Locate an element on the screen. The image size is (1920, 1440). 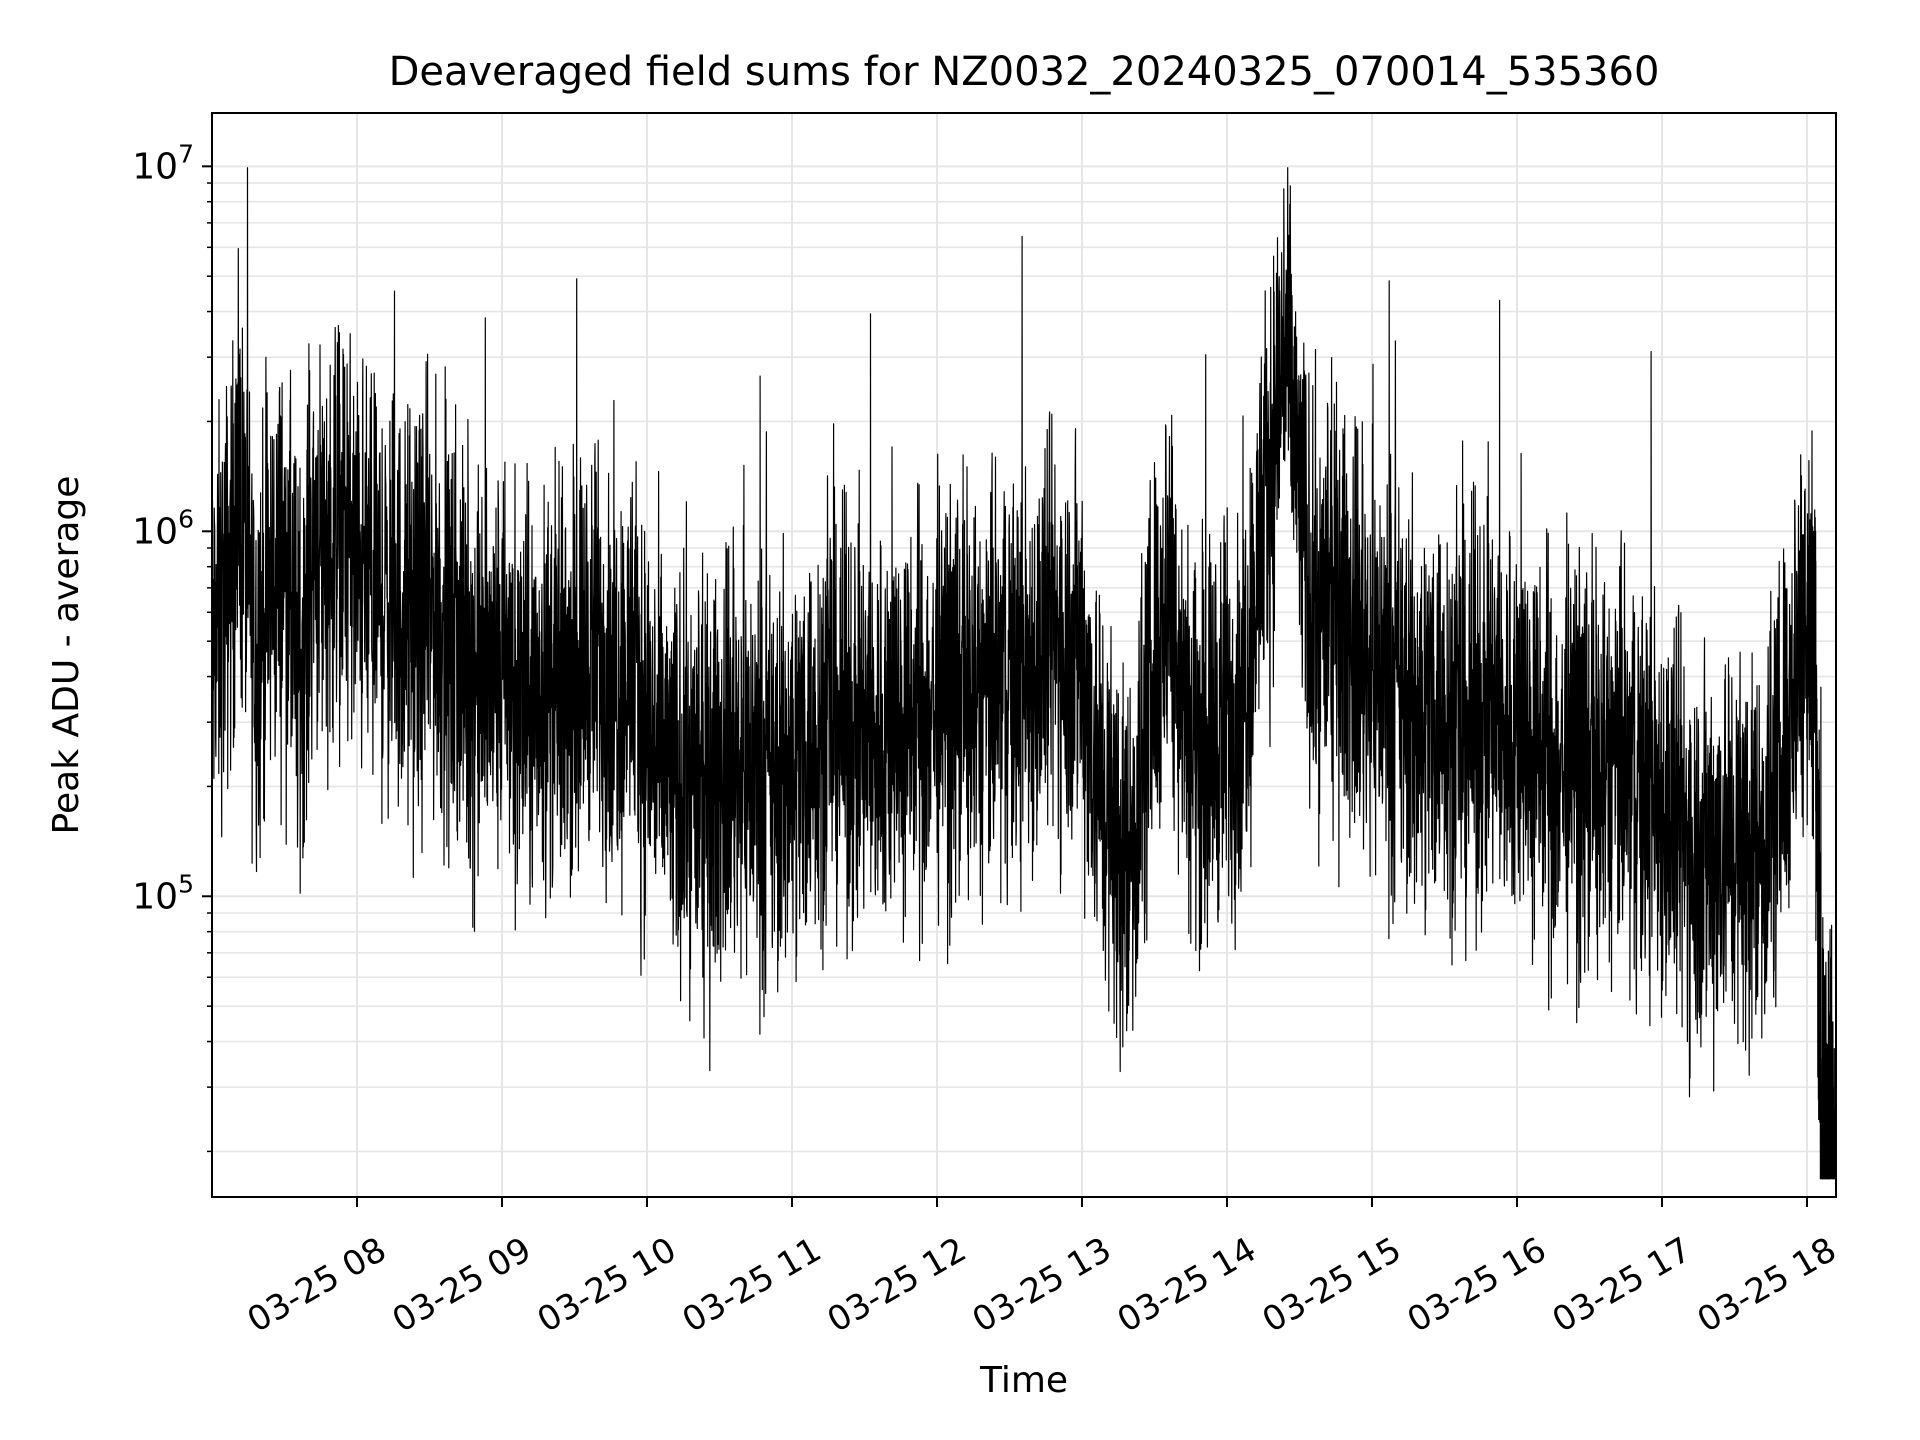
y-tick-label-exponent: 7 is located at coordinates (186, 153).